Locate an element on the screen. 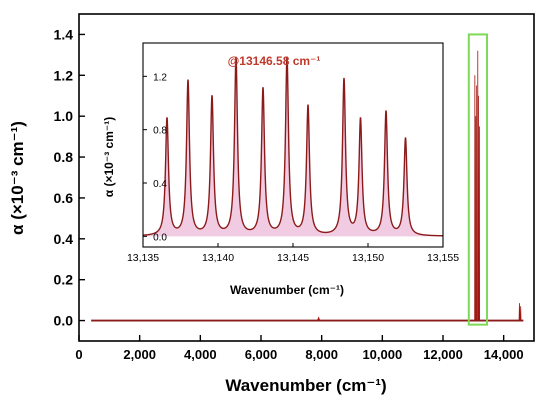 The height and width of the screenshot is (404, 550). inset-y-tick-label: 0.8 is located at coordinates (160, 131).